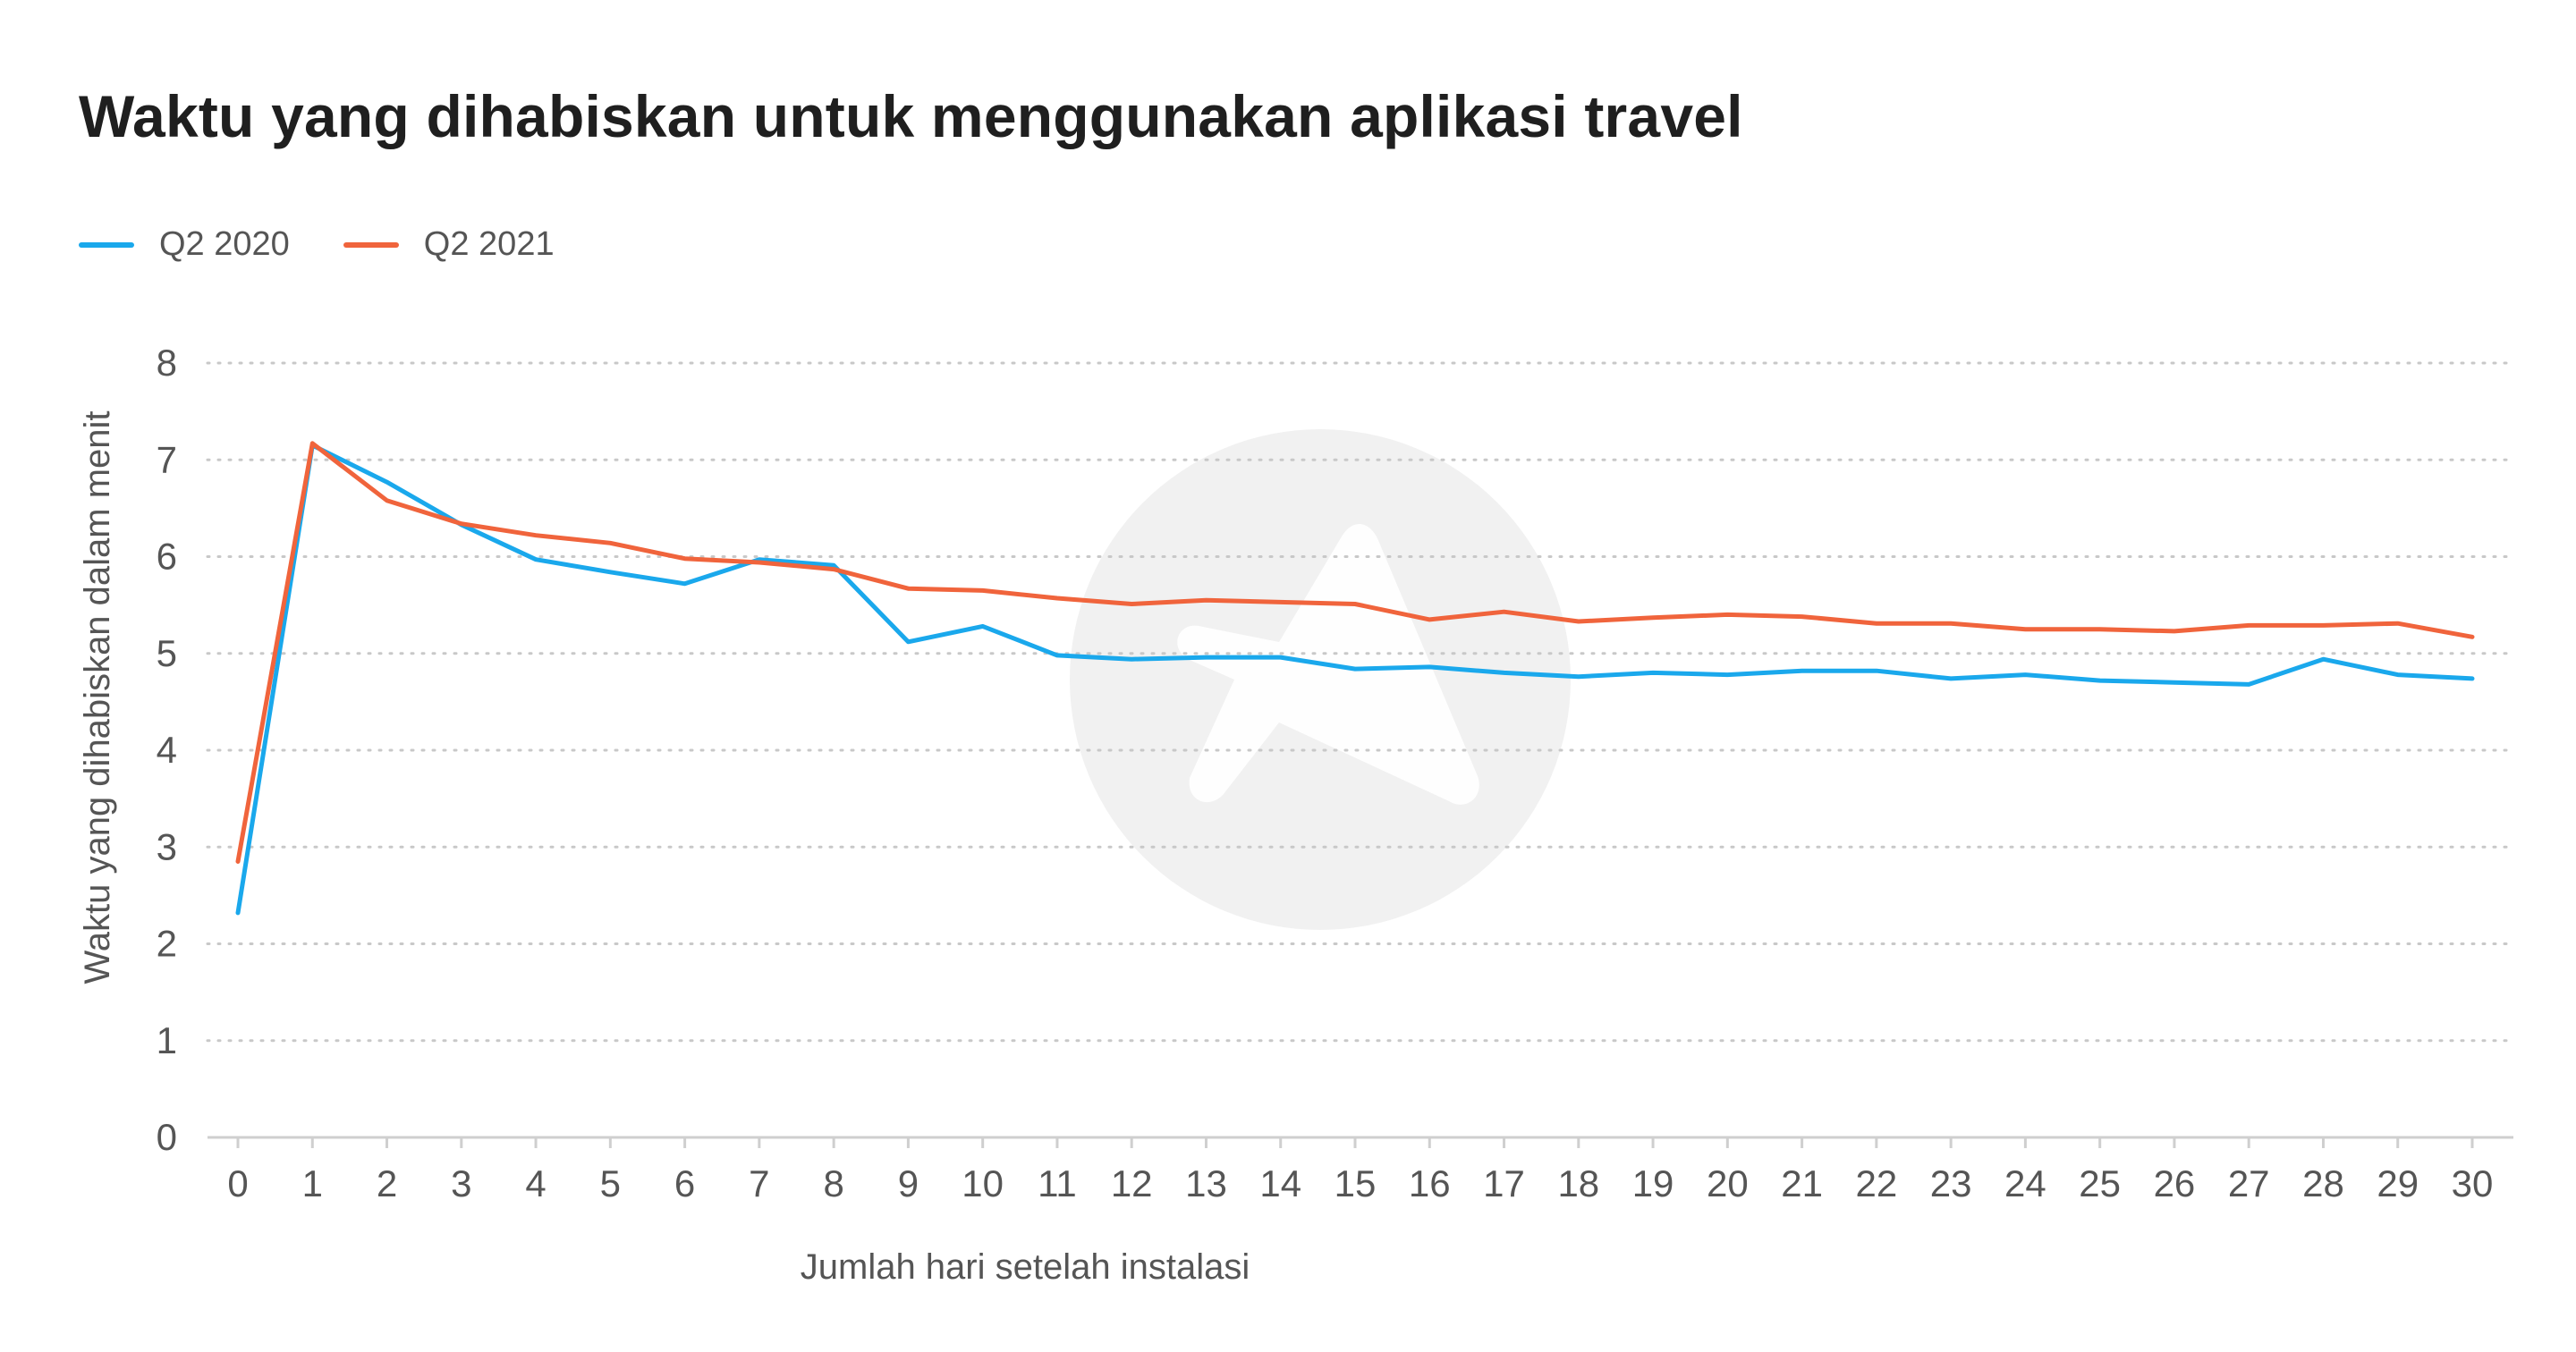  Describe the element at coordinates (1132, 1183) in the screenshot. I see `x-tick-label: 12` at that location.